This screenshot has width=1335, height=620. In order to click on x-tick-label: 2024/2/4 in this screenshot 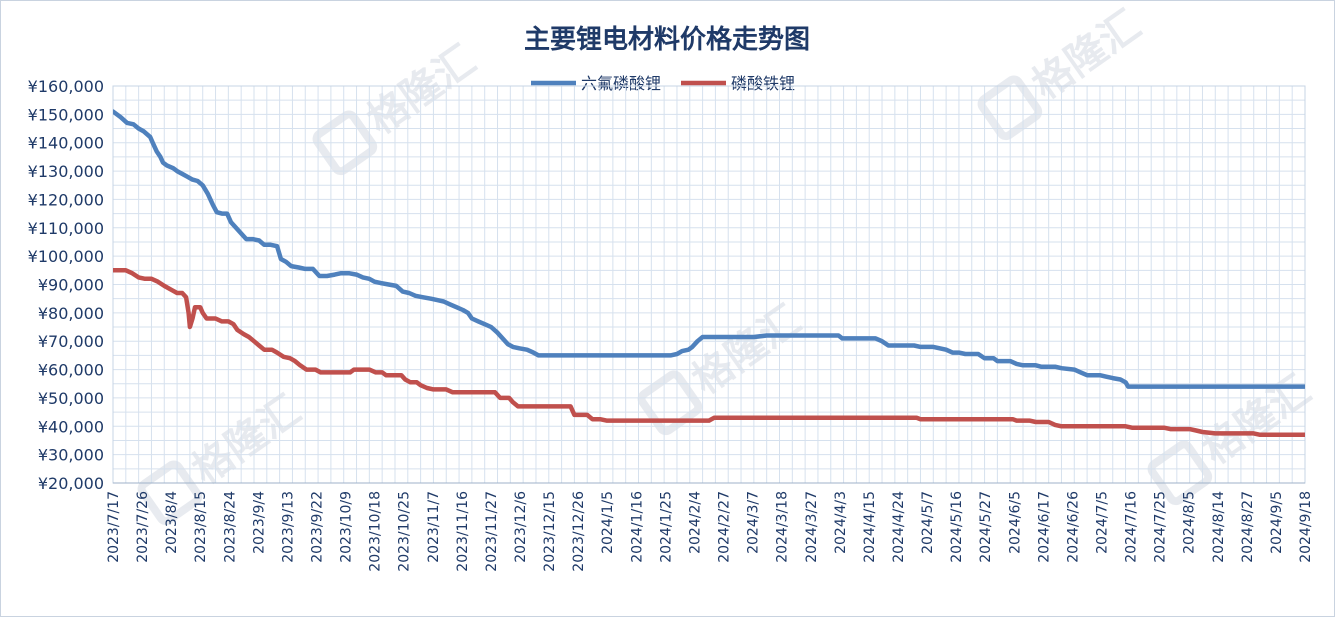, I will do `click(695, 522)`.